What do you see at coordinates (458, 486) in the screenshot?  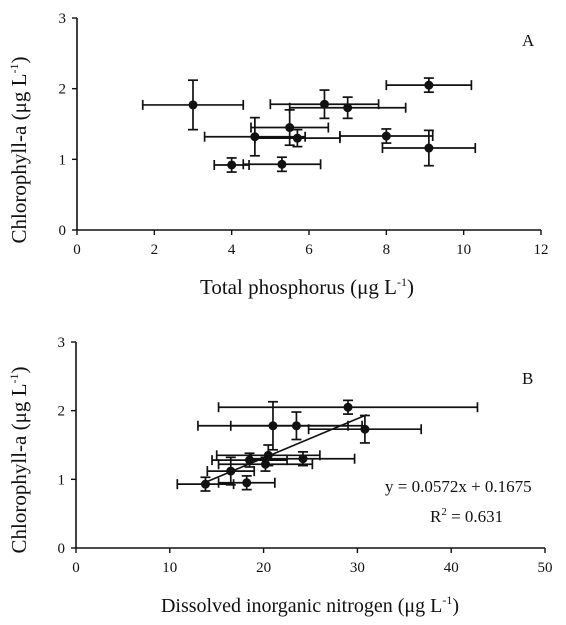 I see `regression-equation: y = 0.0572x + 0.1675` at bounding box center [458, 486].